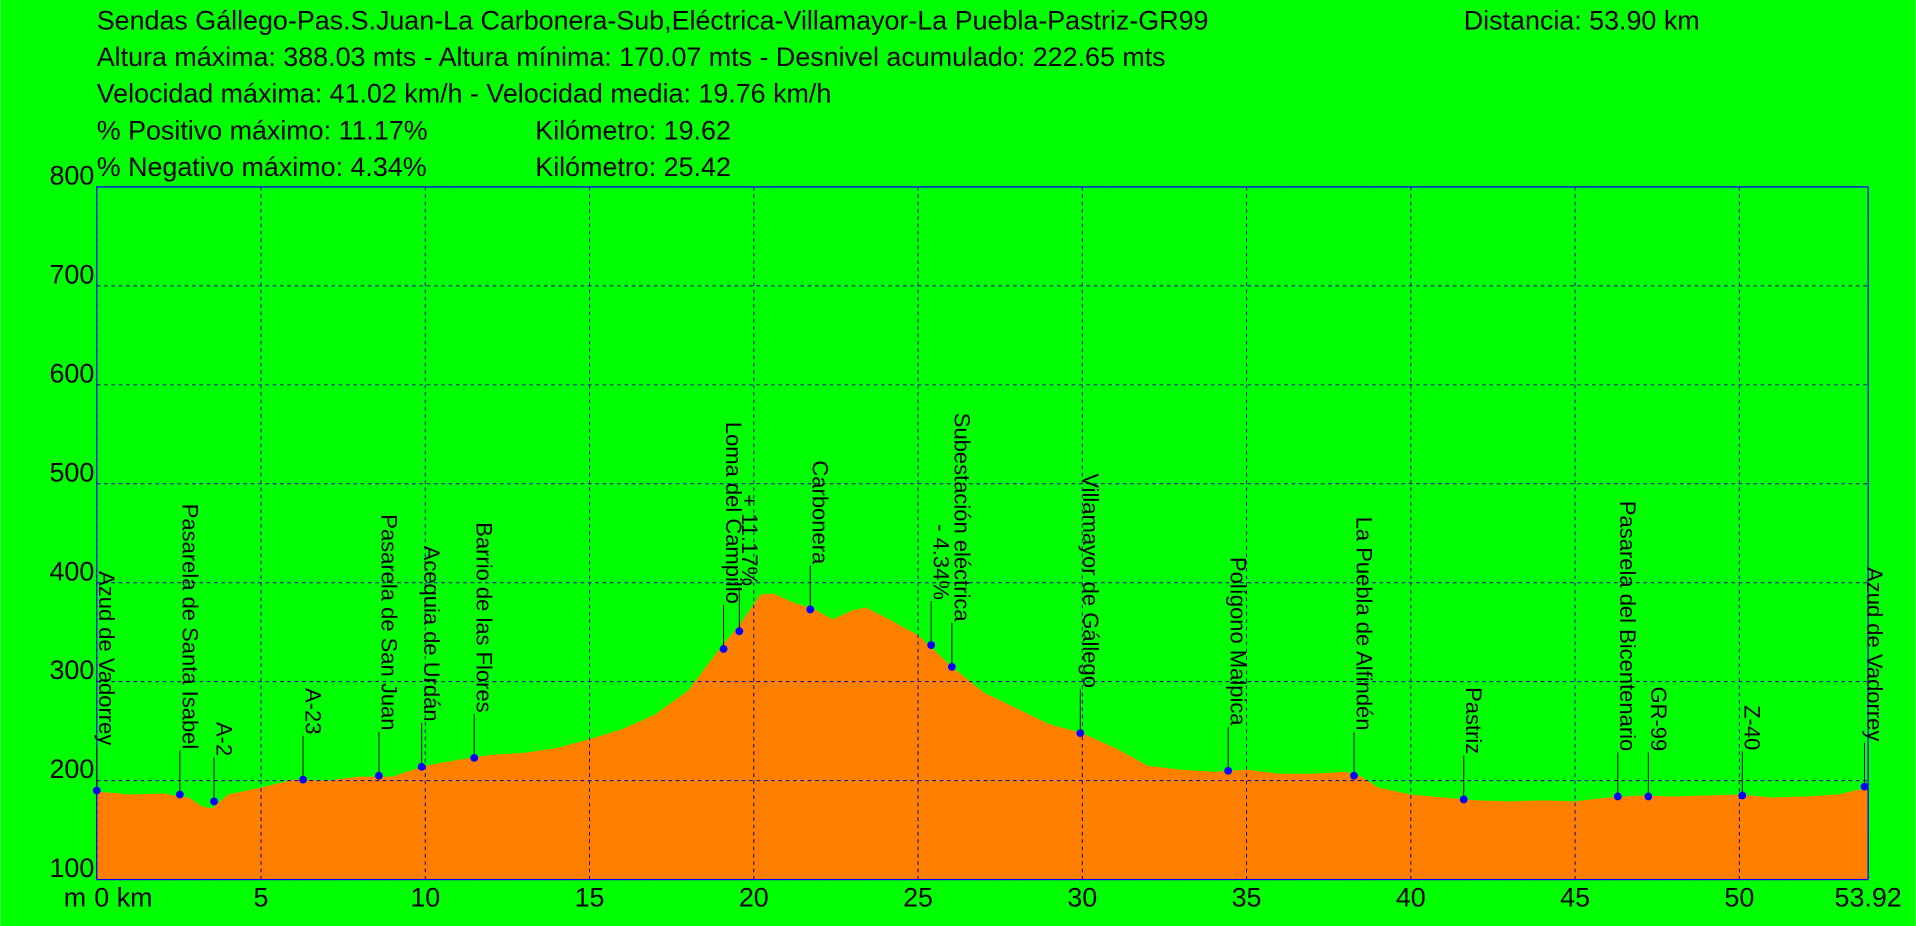  What do you see at coordinates (388, 622) in the screenshot?
I see `waypoint-label: Pasarela de San Juan` at bounding box center [388, 622].